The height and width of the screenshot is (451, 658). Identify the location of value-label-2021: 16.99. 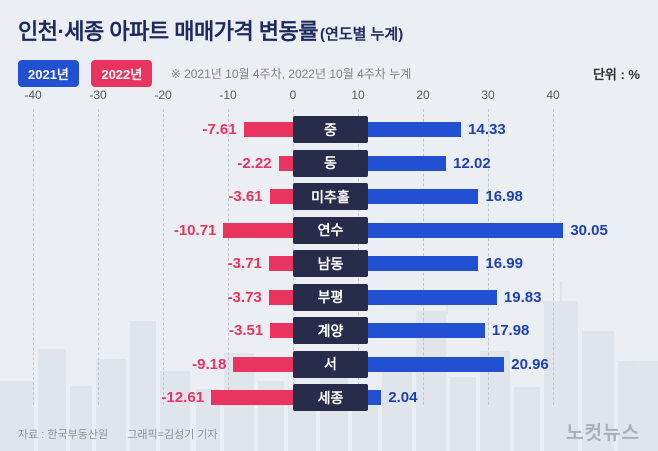
(504, 264).